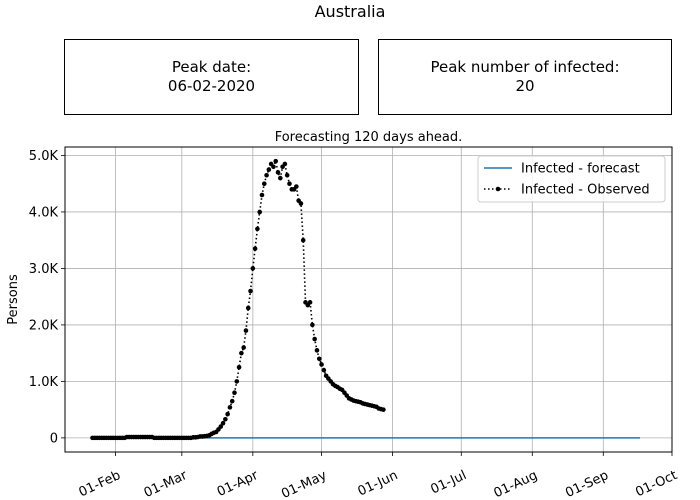 This screenshot has height=500, width=700. Describe the element at coordinates (516, 484) in the screenshot. I see `x-tick-label: 01-Aug` at that location.